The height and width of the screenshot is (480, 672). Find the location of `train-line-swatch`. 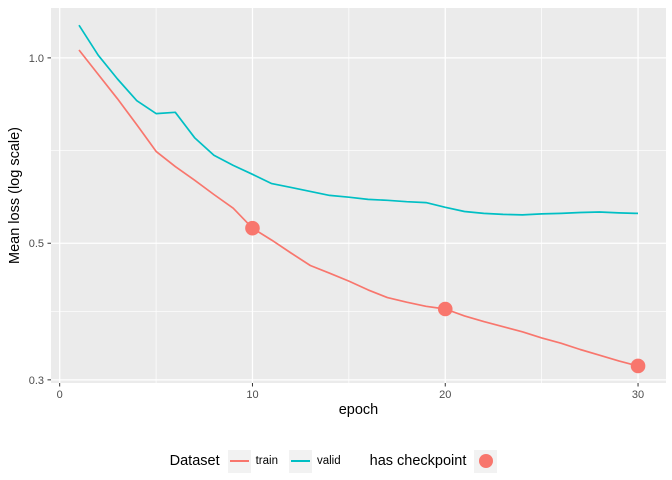

train-line-swatch is located at coordinates (239, 461).